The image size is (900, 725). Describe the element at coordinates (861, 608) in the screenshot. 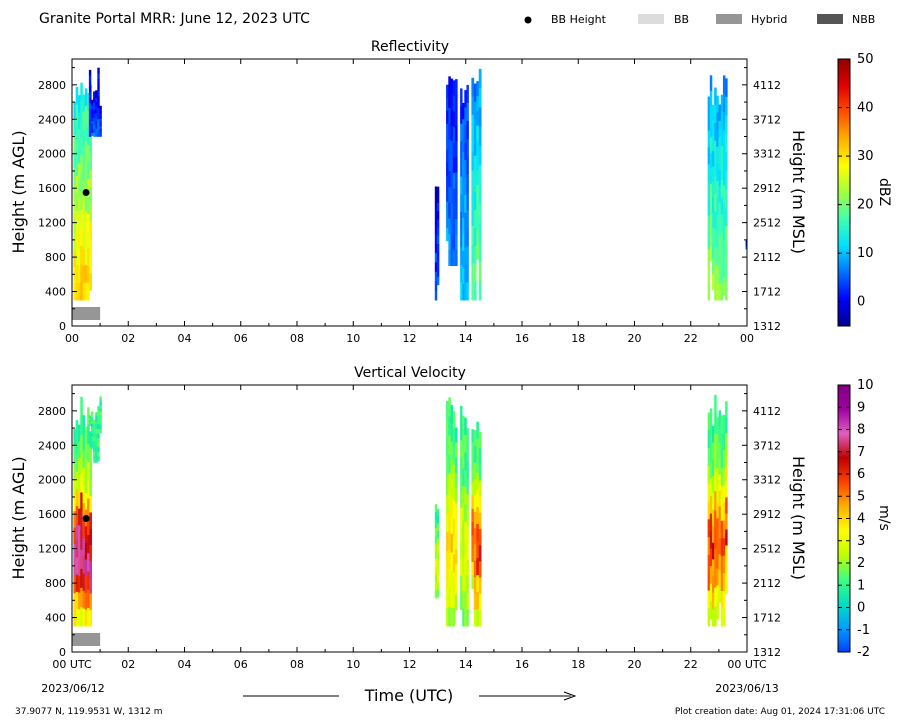

I see `colorbar-tick-label: 0` at that location.